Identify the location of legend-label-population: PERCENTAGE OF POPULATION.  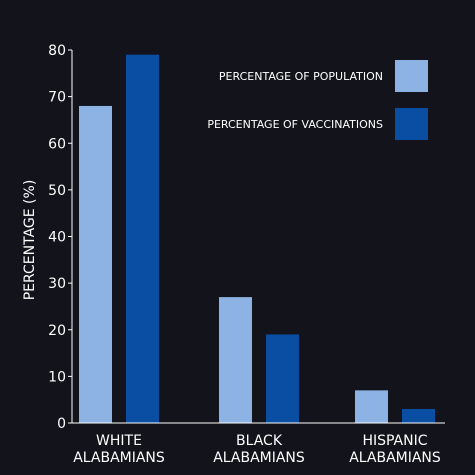
(301, 76).